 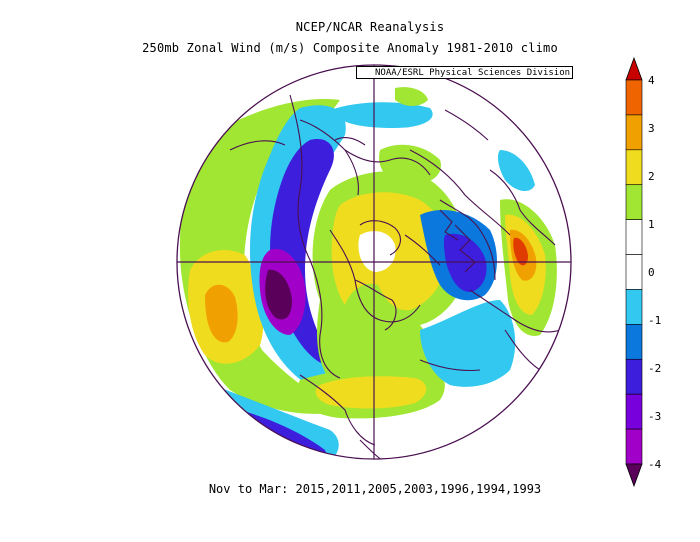 I want to click on anomaly-region-indigo-east, so click(x=465, y=262).